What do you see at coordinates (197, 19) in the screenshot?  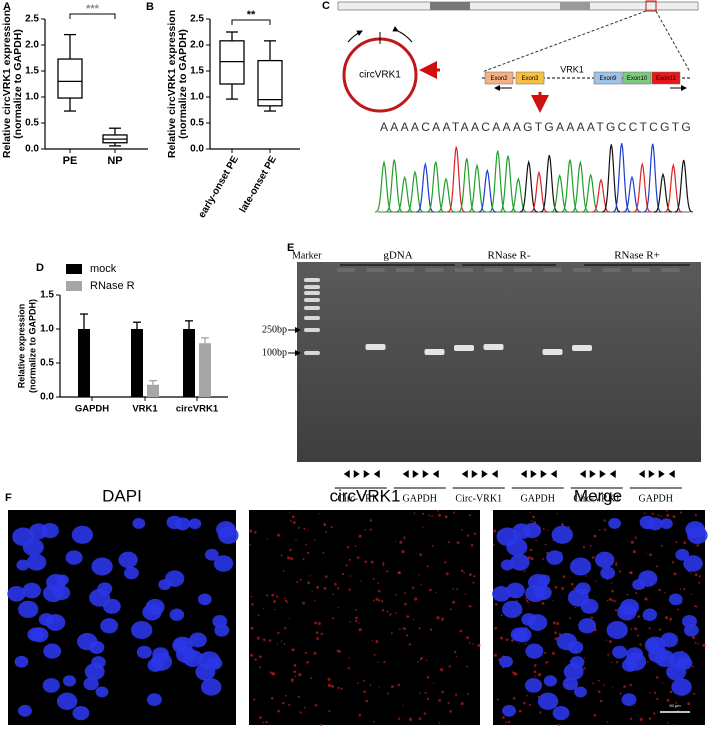 I see `y-tick-label: 2.5` at bounding box center [197, 19].